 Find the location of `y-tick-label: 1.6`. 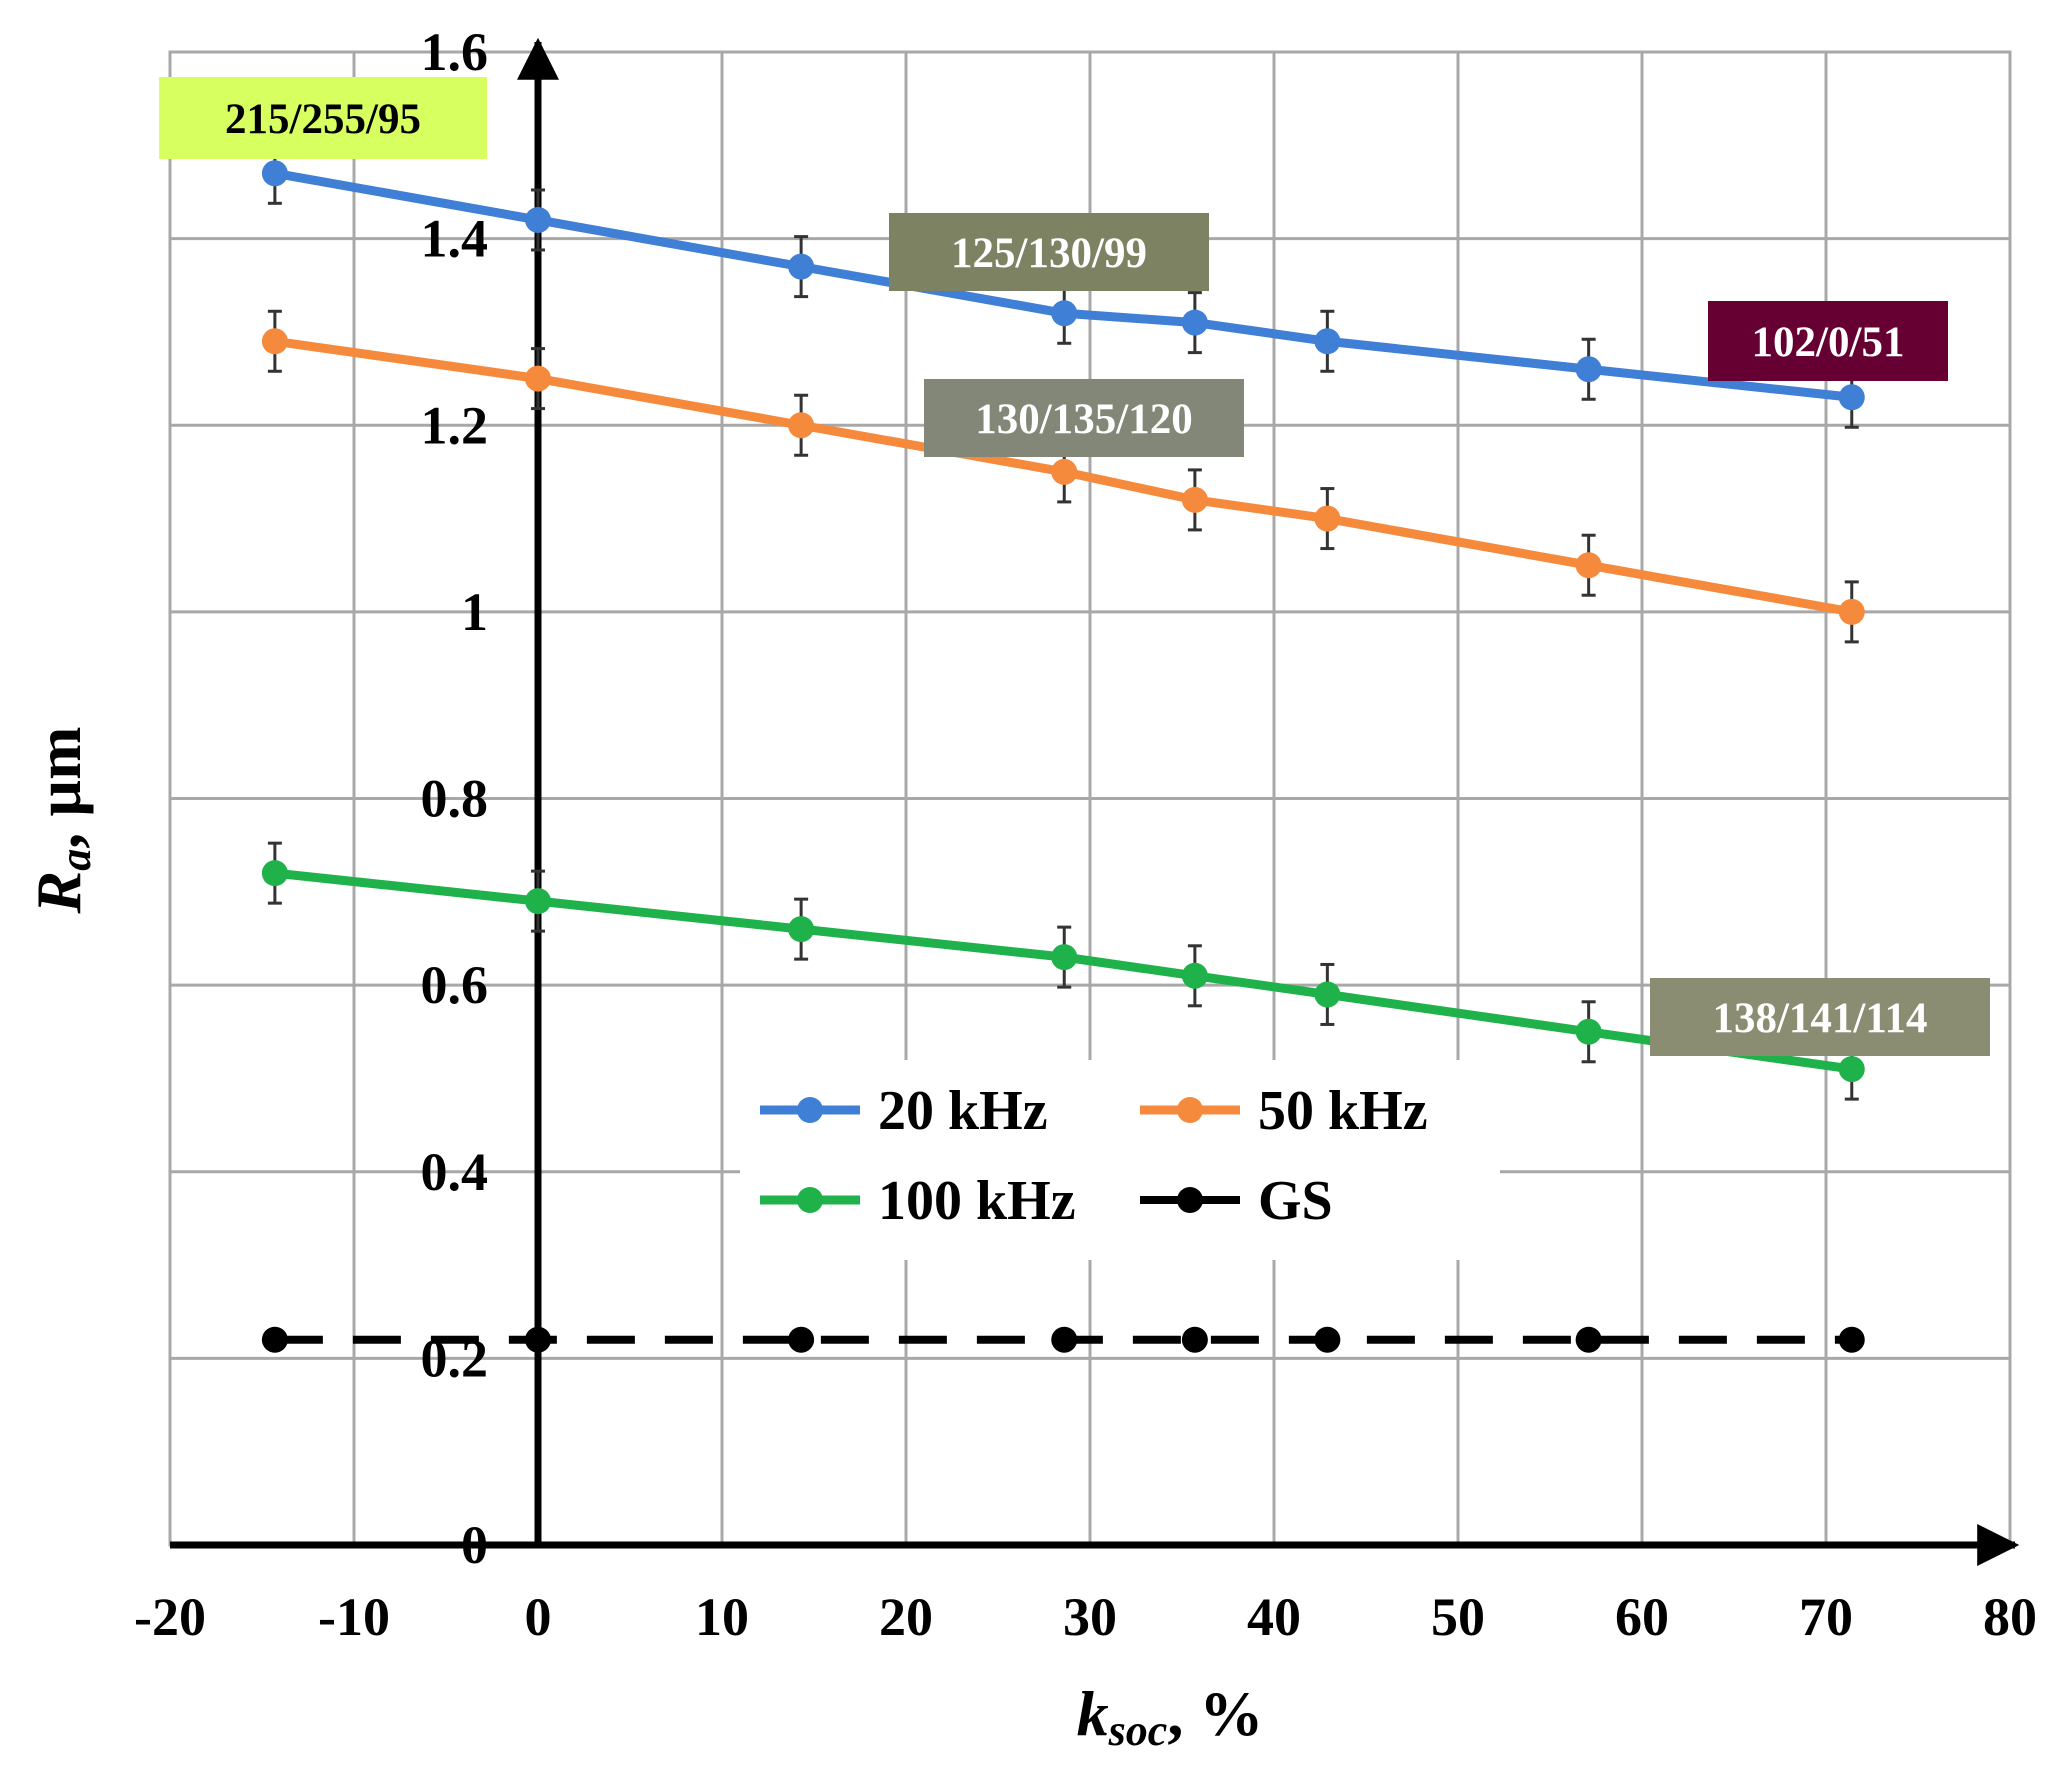

y-tick-label: 1.6 is located at coordinates (455, 52).